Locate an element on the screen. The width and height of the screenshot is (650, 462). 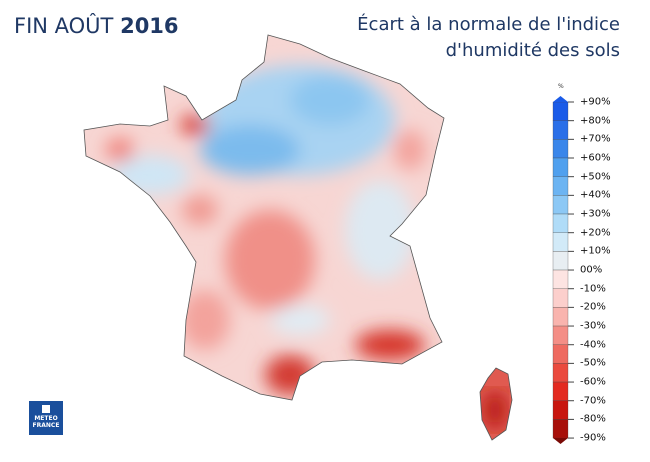
legend-tick-label: 00% is located at coordinates (591, 270).